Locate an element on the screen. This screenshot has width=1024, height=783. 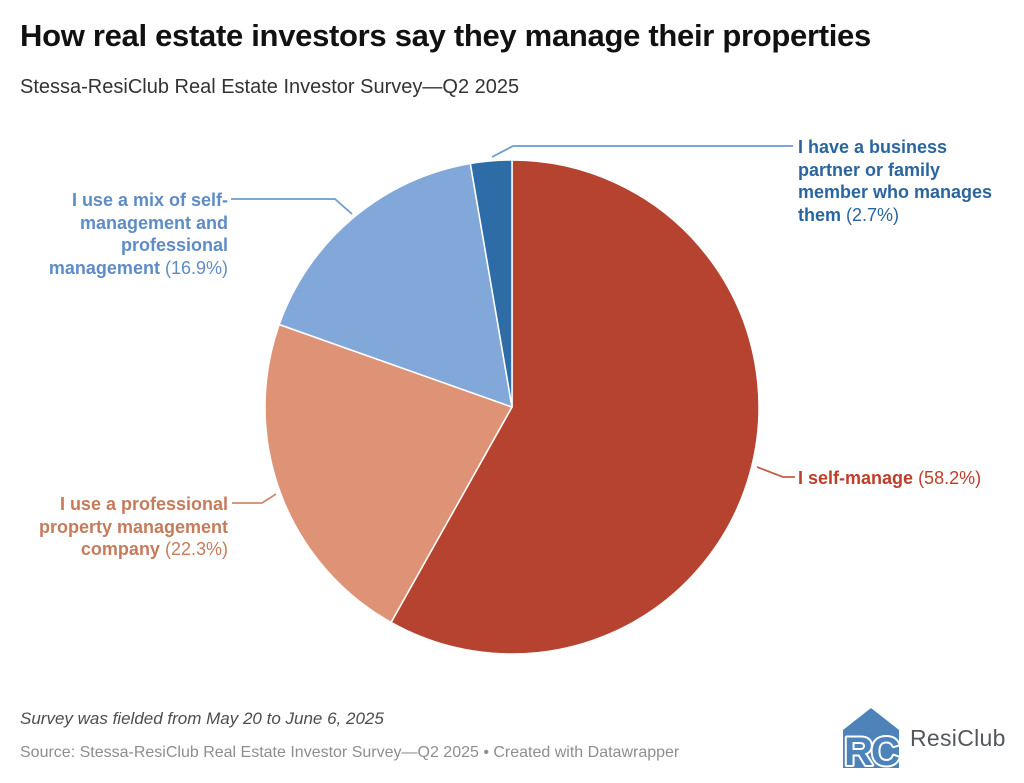
resiclub-house-icon: RC is located at coordinates (871, 738).